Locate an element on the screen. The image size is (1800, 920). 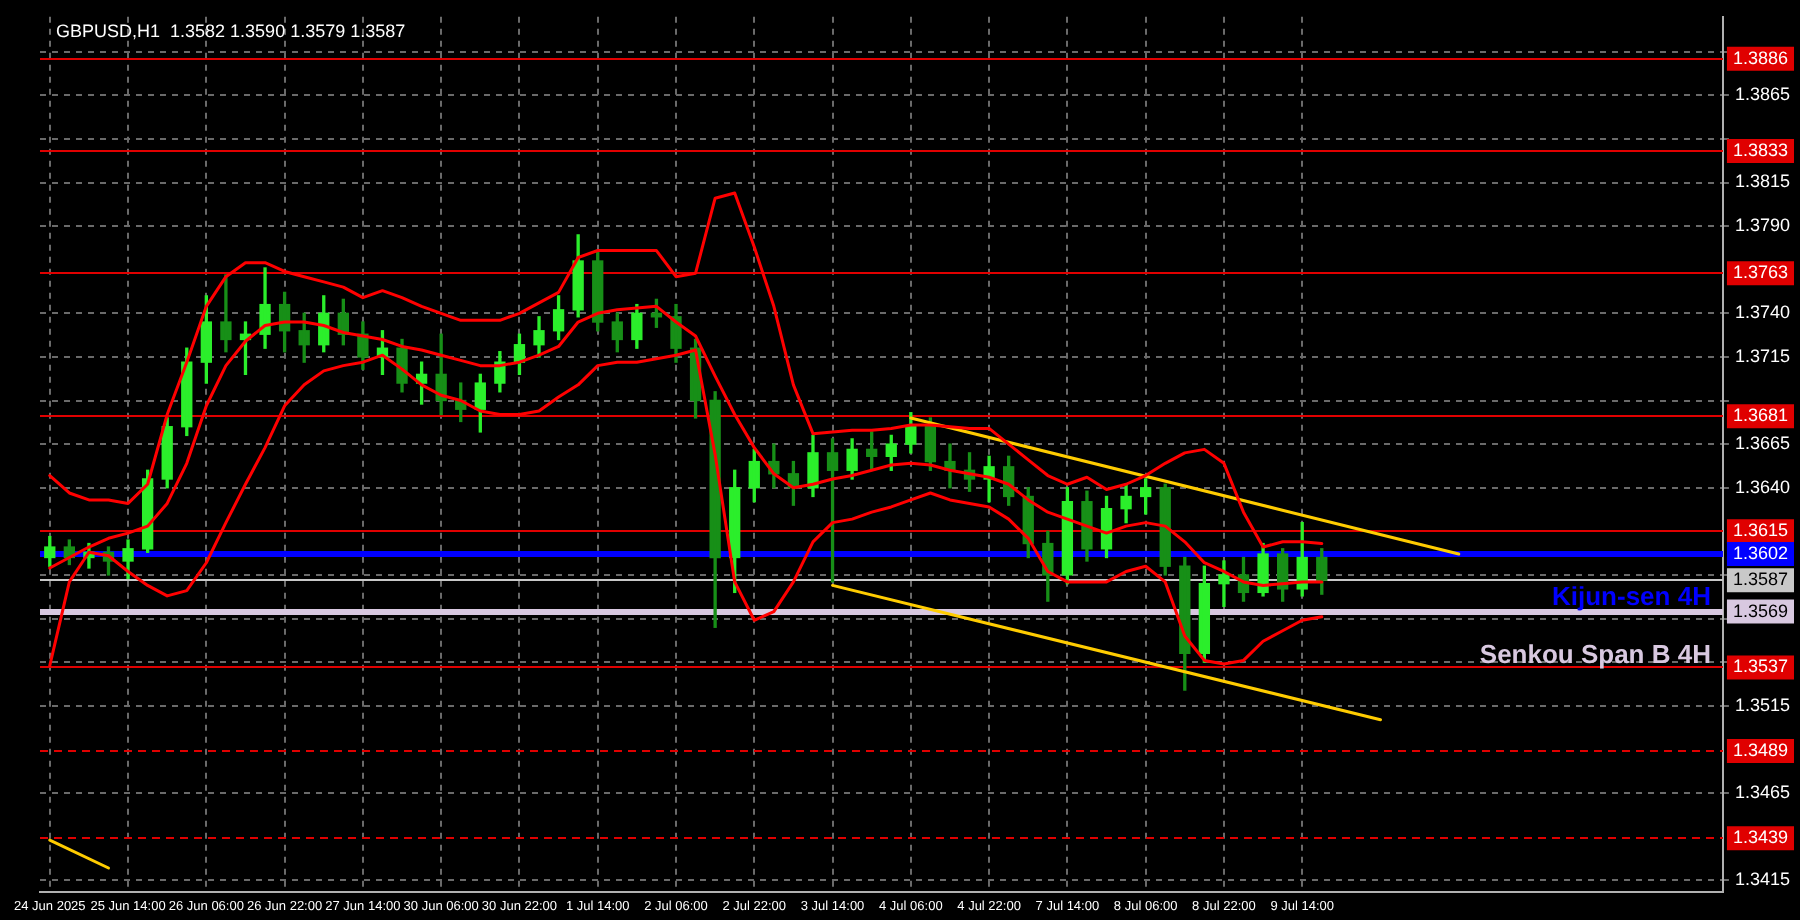
annotation: 1.3439 is located at coordinates (1760, 837).